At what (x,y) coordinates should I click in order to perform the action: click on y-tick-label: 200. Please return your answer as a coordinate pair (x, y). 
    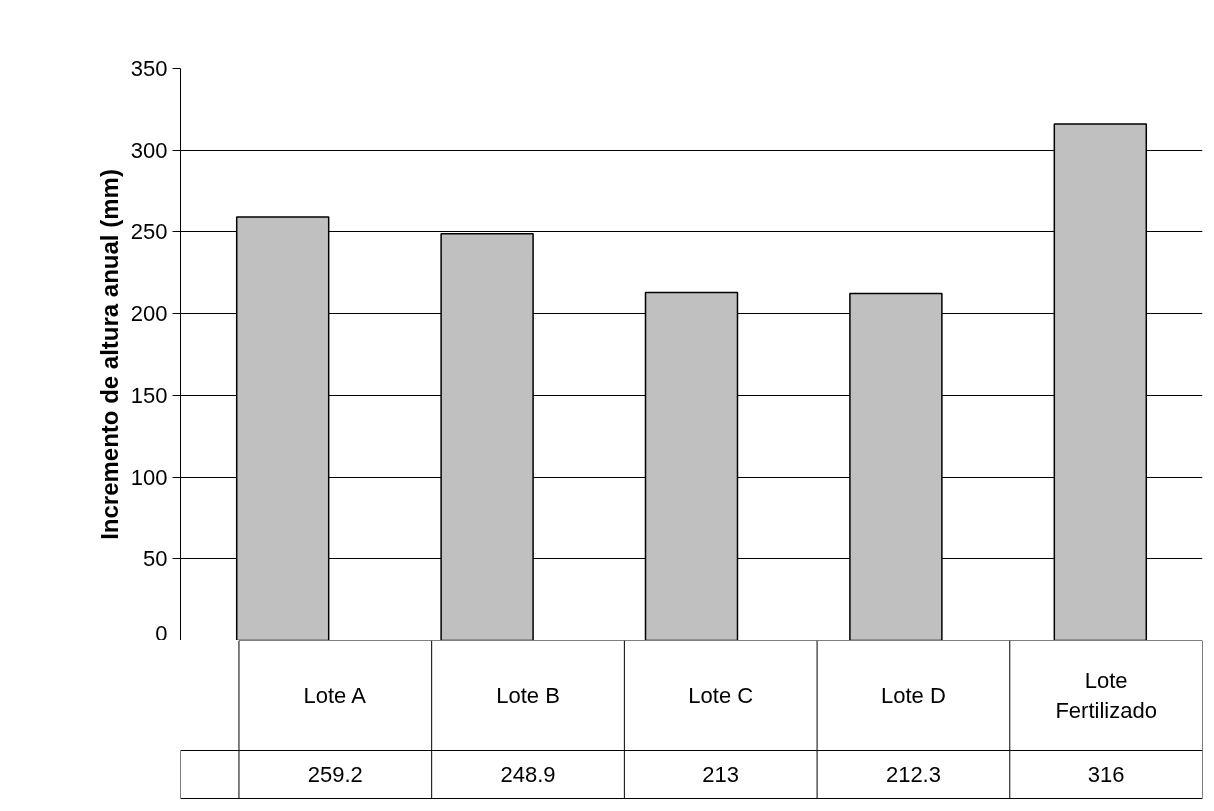
    Looking at the image, I should click on (149, 314).